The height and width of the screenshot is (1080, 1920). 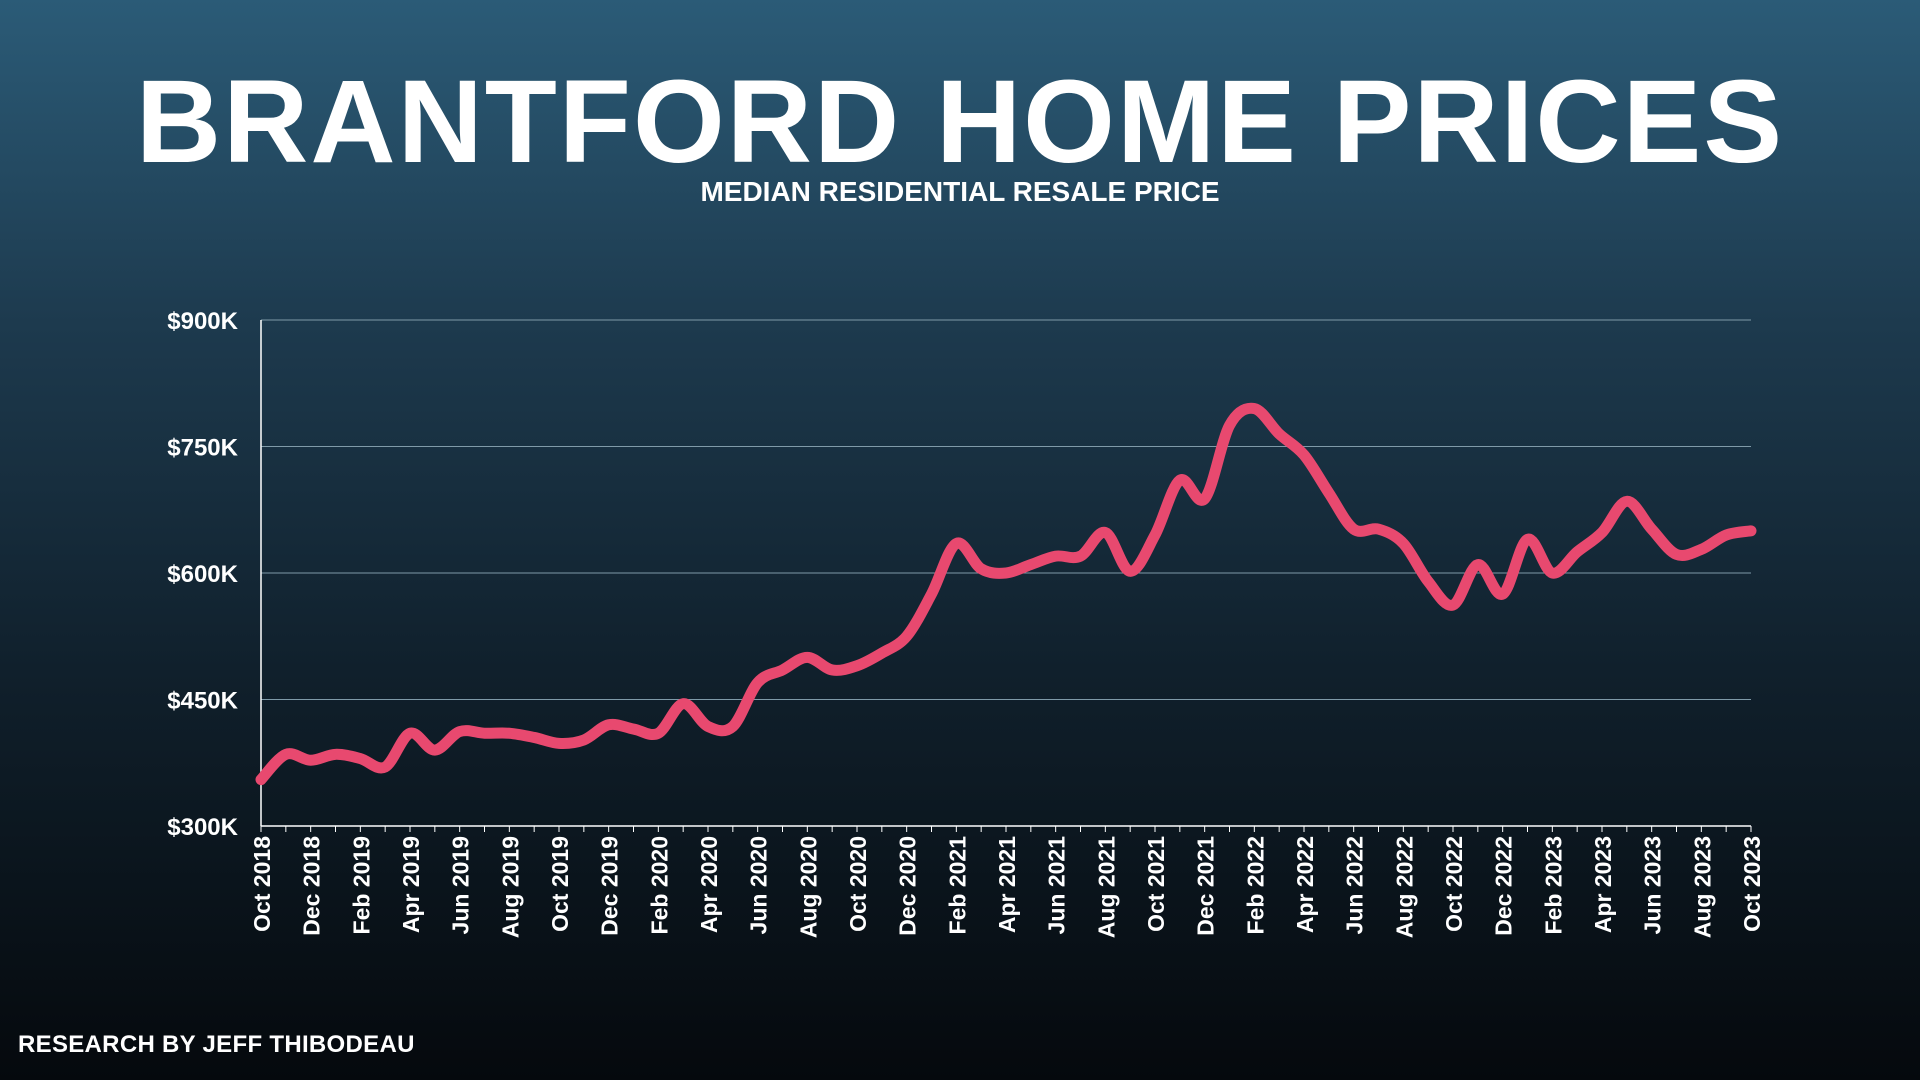 I want to click on x-tick-label: Feb 2019, so click(x=361, y=885).